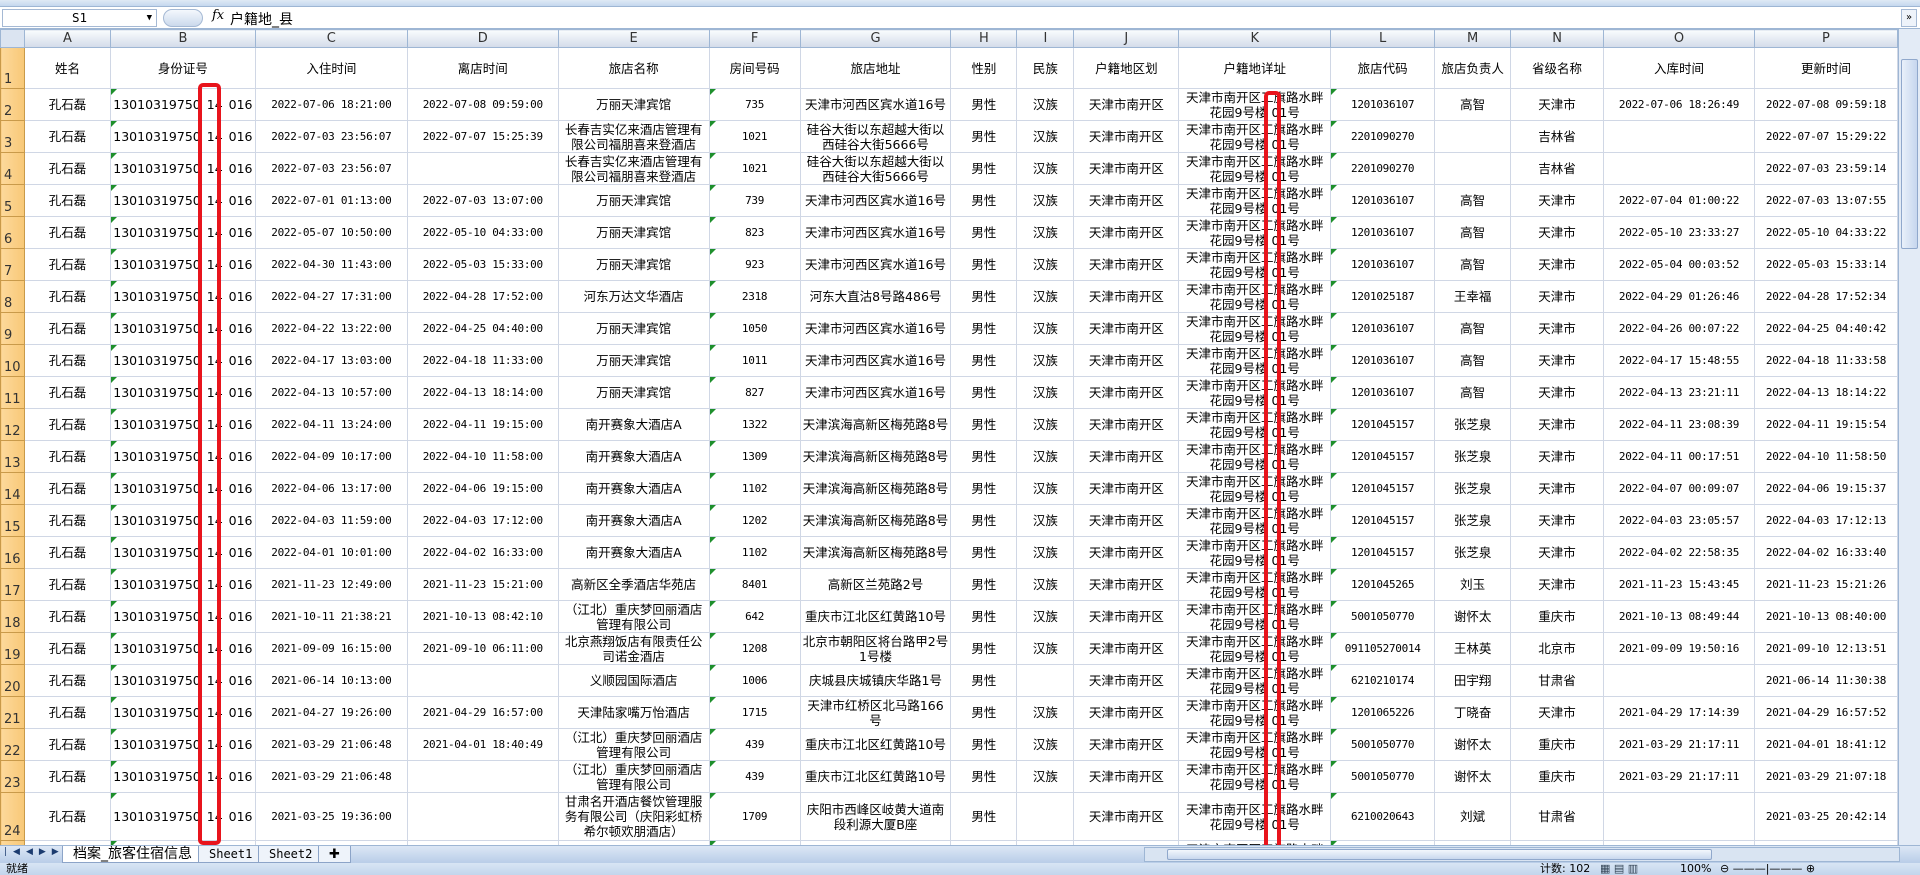 The image size is (1920, 875). Describe the element at coordinates (331, 264) in the screenshot. I see `cell-C7: 2022-04-30 11:43:00` at that location.